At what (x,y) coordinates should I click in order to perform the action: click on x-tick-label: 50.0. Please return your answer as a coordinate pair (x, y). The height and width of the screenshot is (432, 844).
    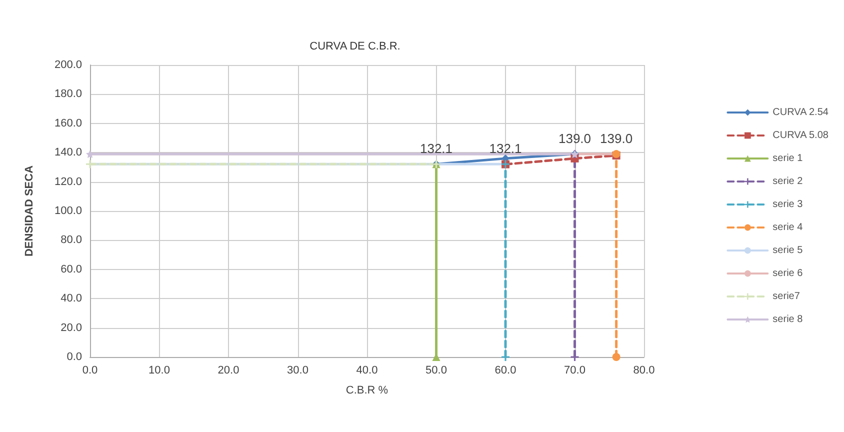
    Looking at the image, I should click on (436, 370).